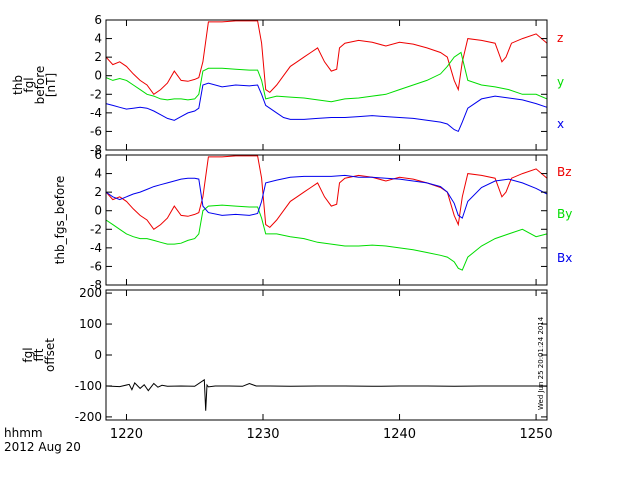 The image size is (640, 480). I want to click on x-tick-label: 1230, so click(262, 434).